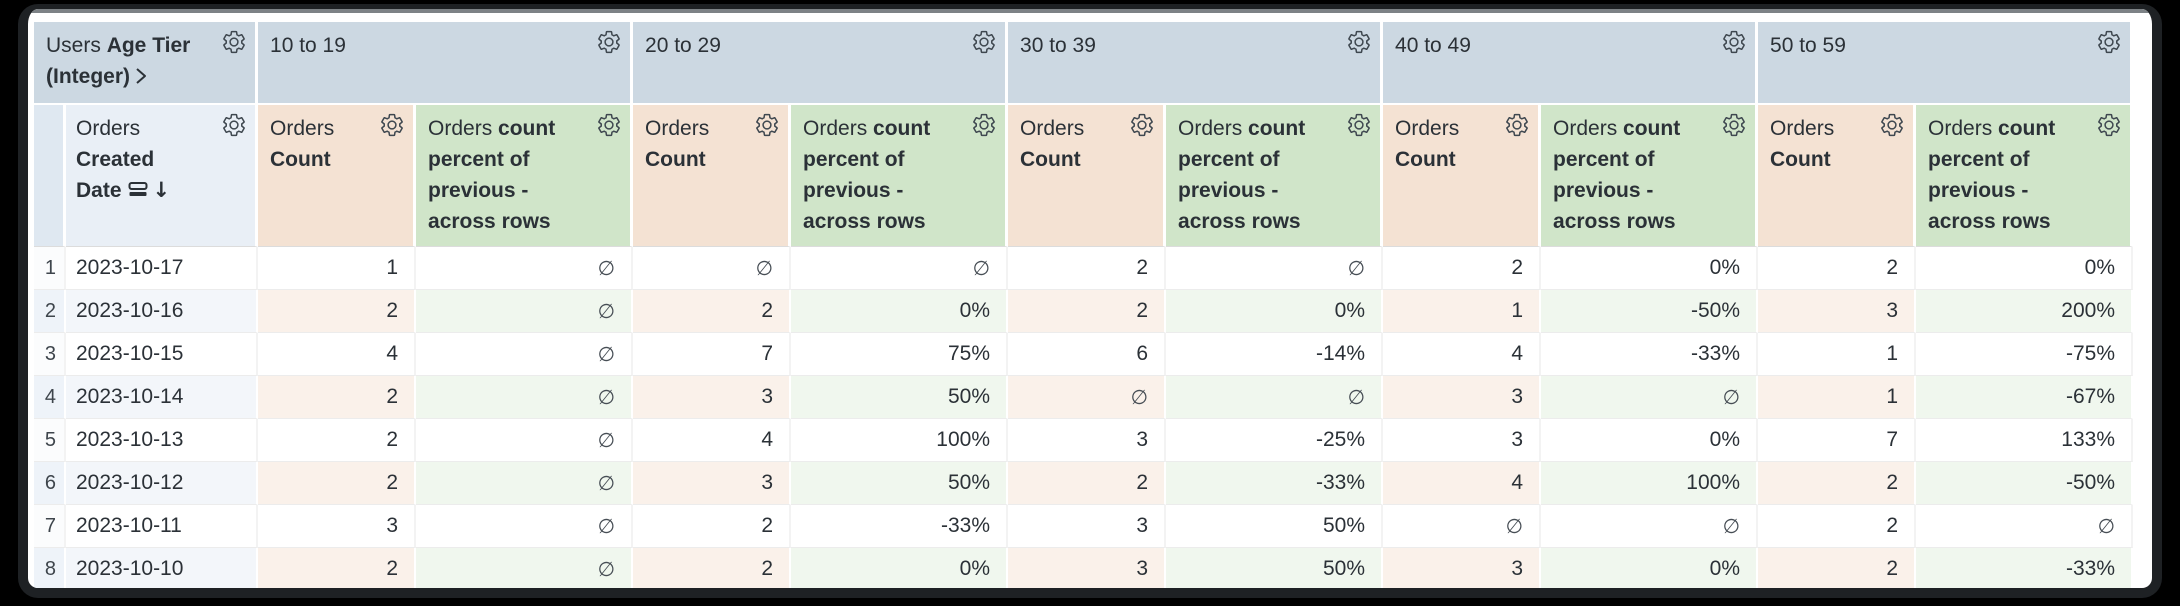  What do you see at coordinates (2025, 397) in the screenshot?
I see `measure-cell: -67%` at bounding box center [2025, 397].